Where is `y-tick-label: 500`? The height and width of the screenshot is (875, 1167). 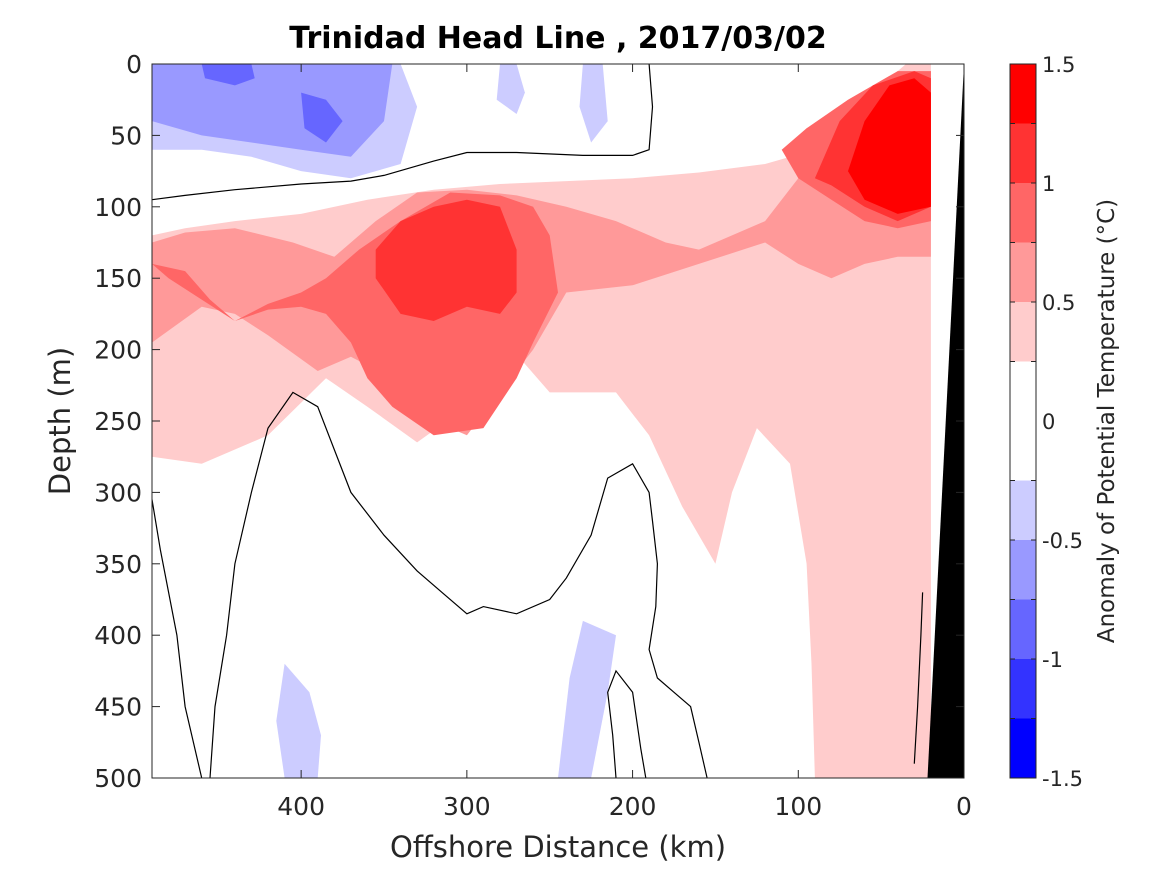 y-tick-label: 500 is located at coordinates (118, 778).